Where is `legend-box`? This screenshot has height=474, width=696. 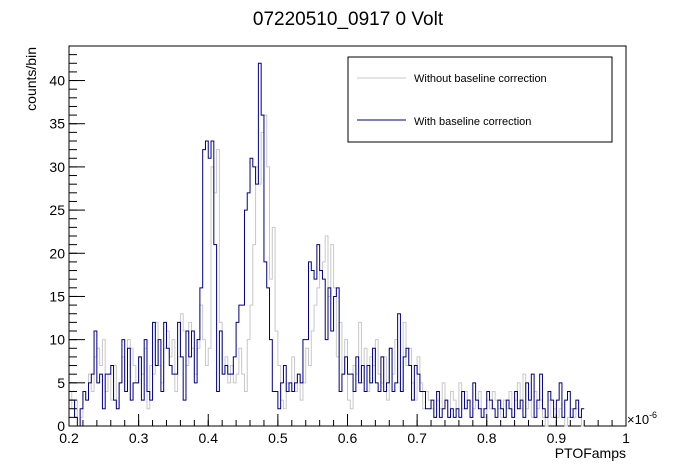 legend-box is located at coordinates (480, 99).